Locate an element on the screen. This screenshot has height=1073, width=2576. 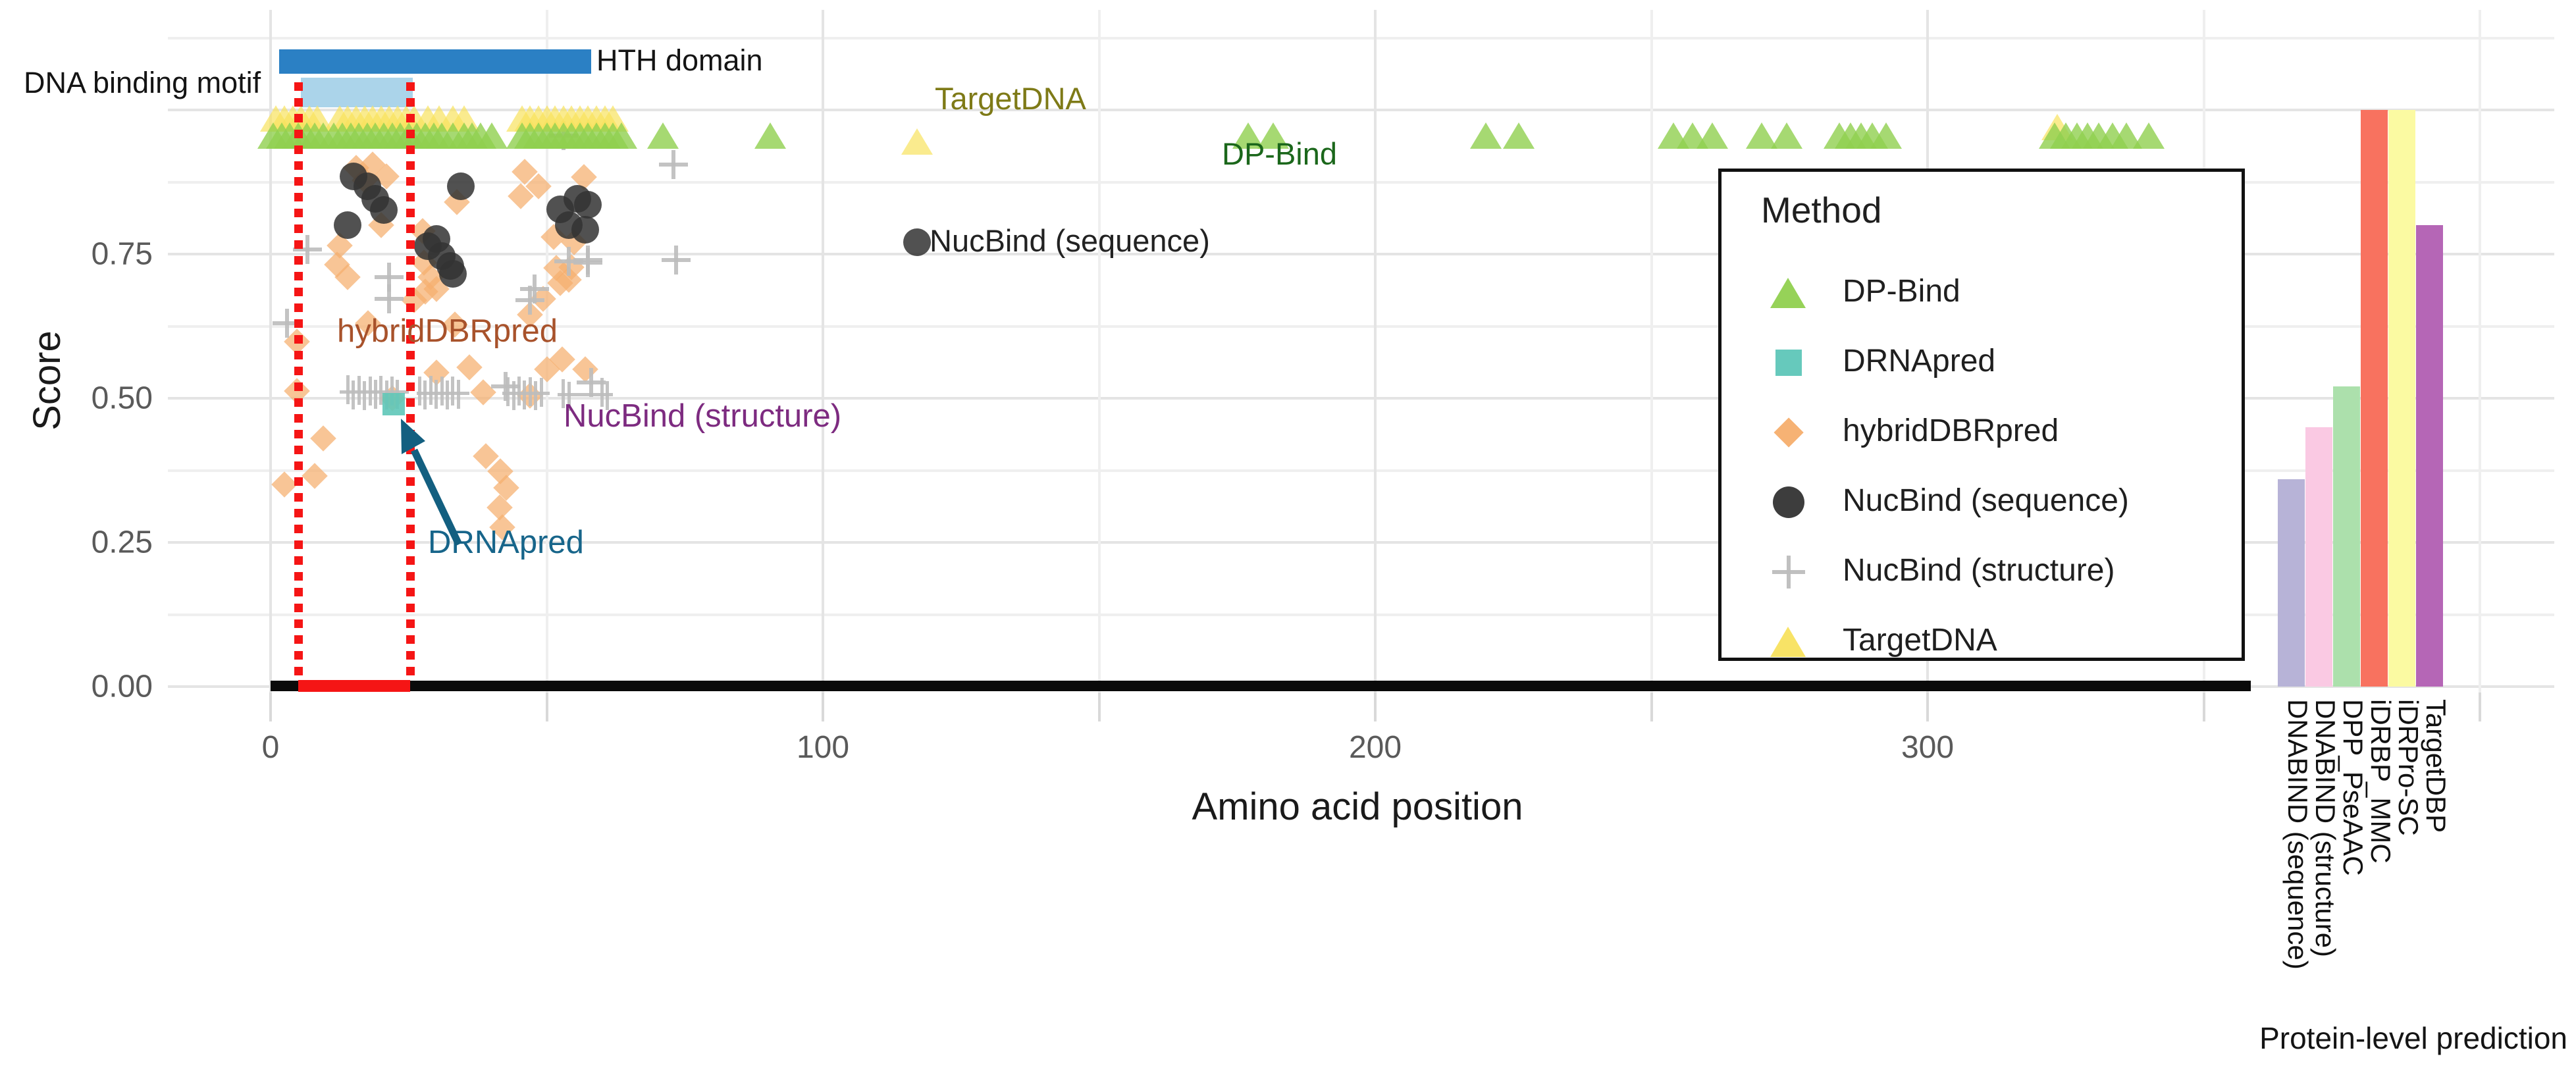
x-tick-label: 100 is located at coordinates (823, 747).